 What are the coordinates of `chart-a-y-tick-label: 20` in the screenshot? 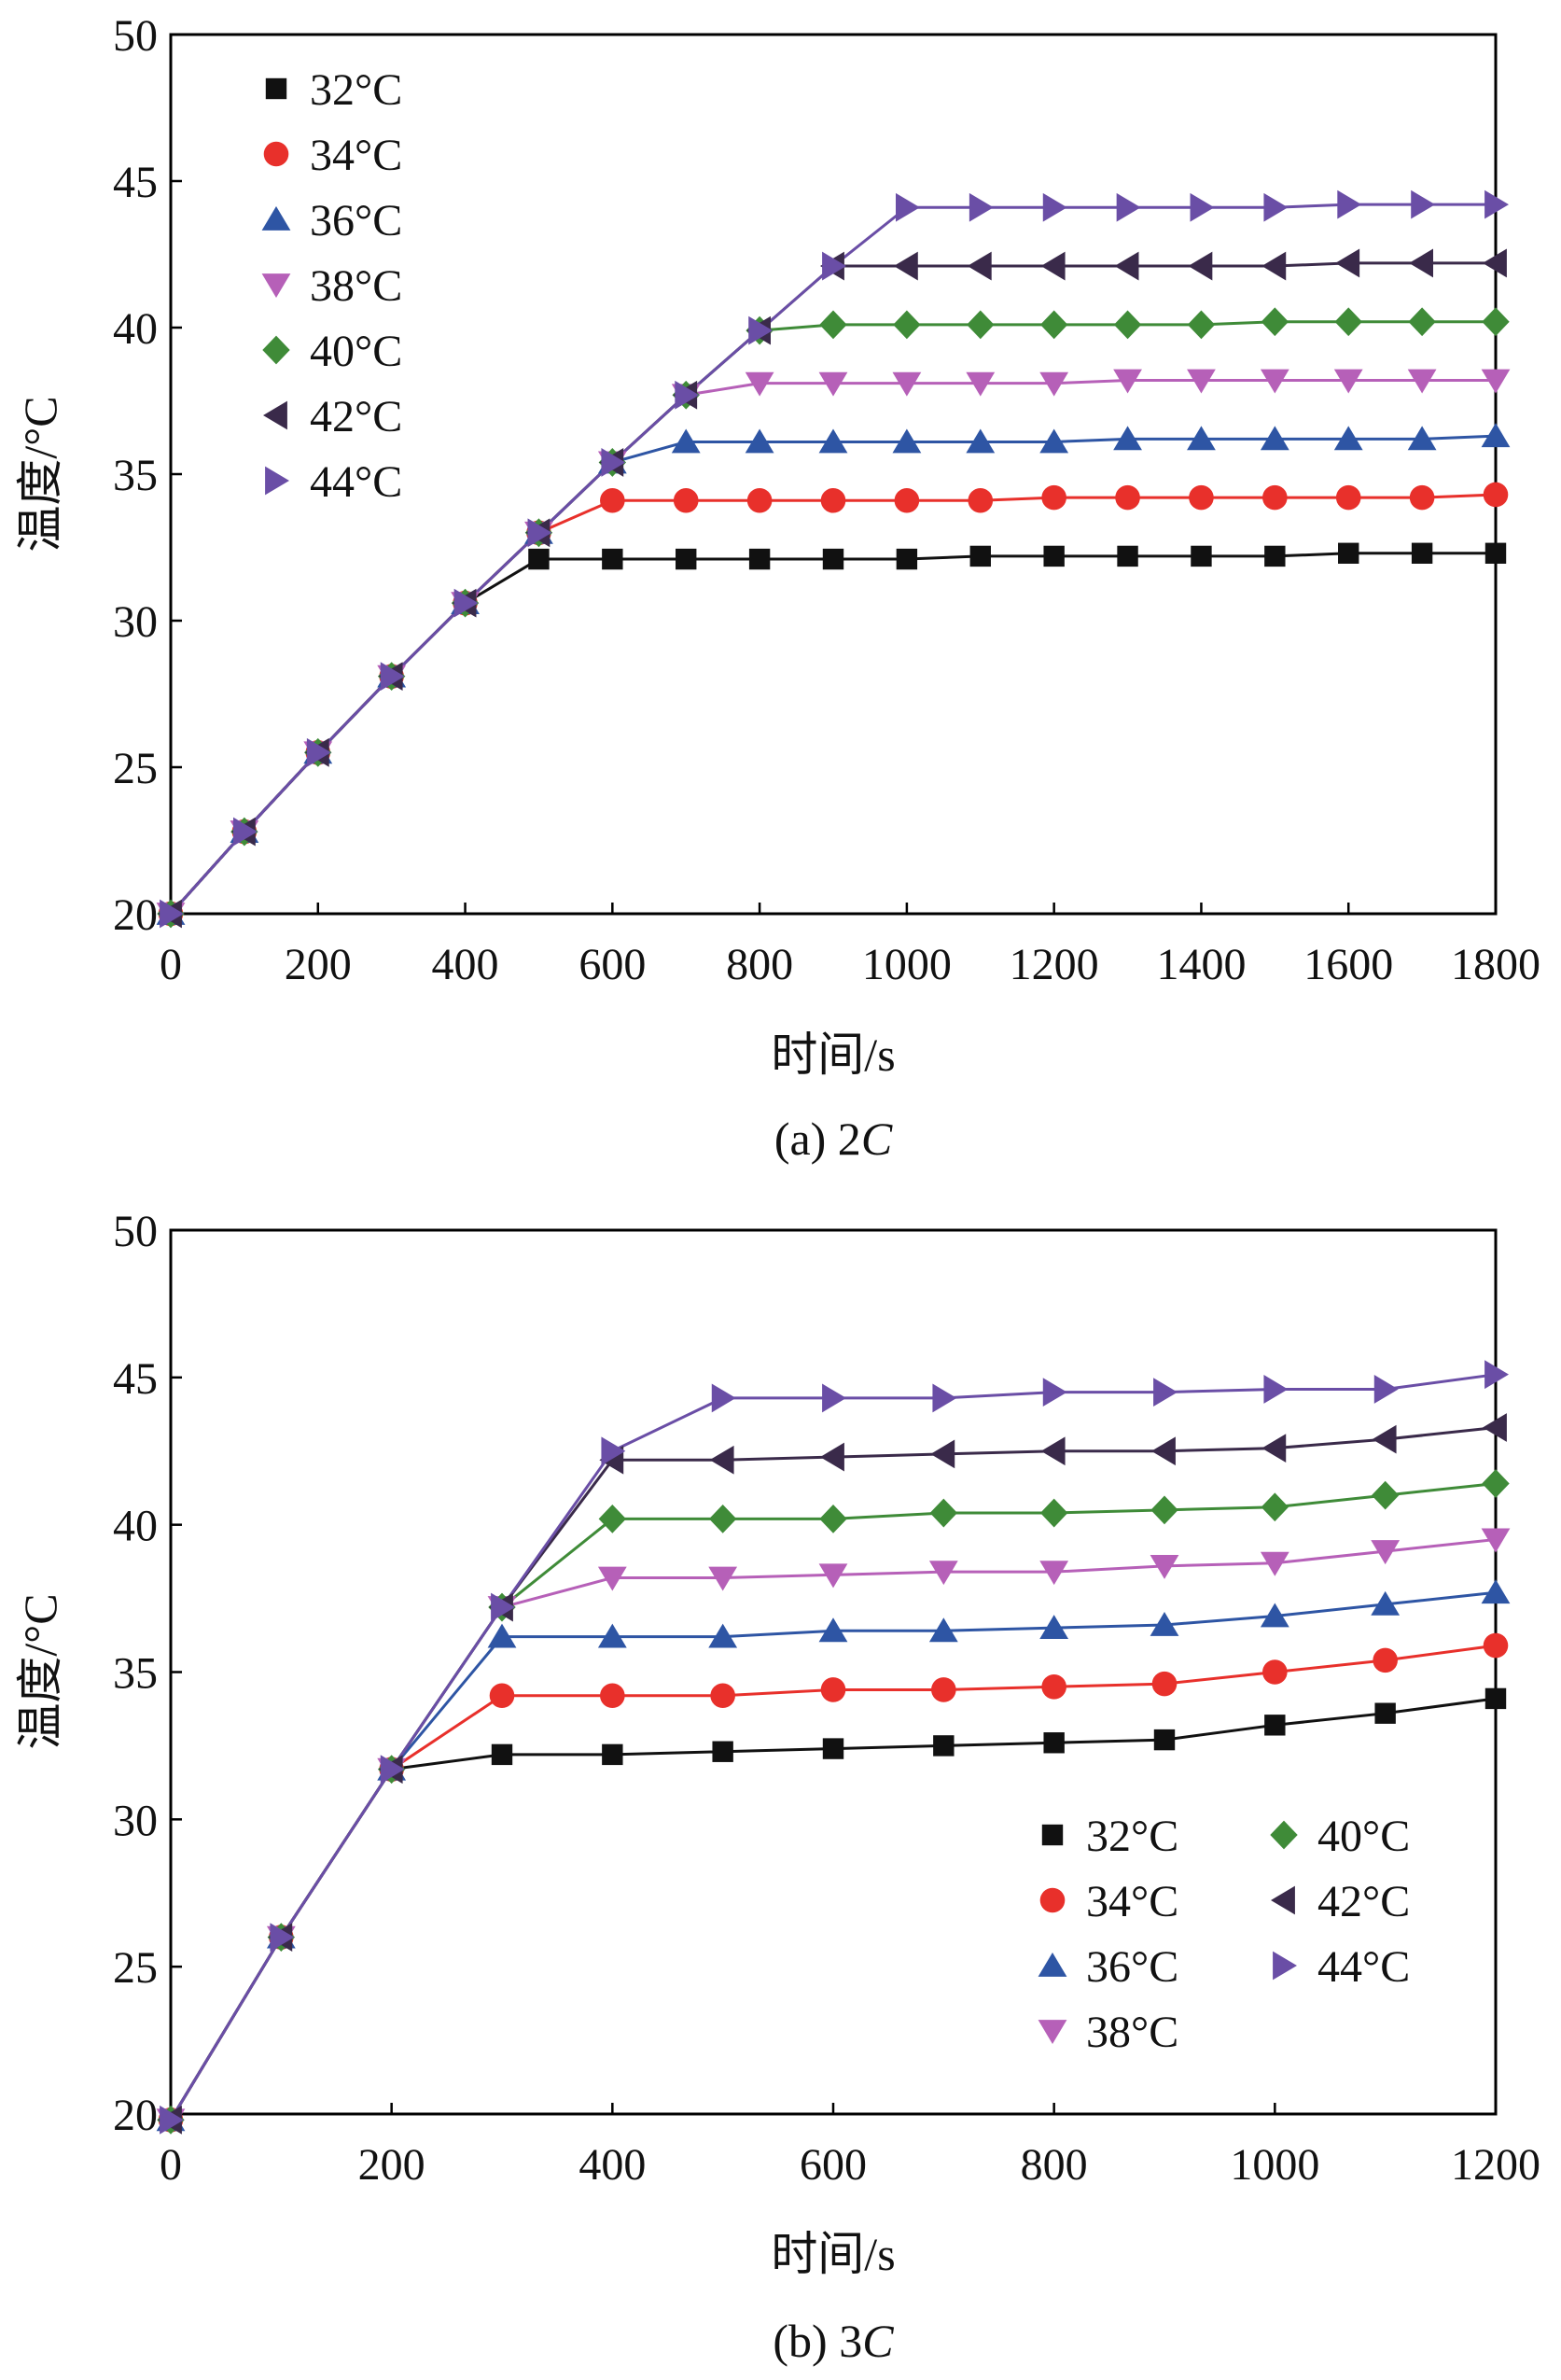 It's located at (135, 915).